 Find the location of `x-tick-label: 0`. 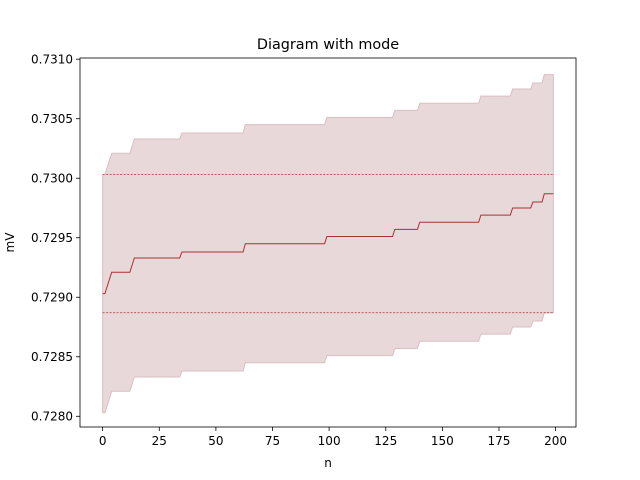

x-tick-label: 0 is located at coordinates (103, 441).